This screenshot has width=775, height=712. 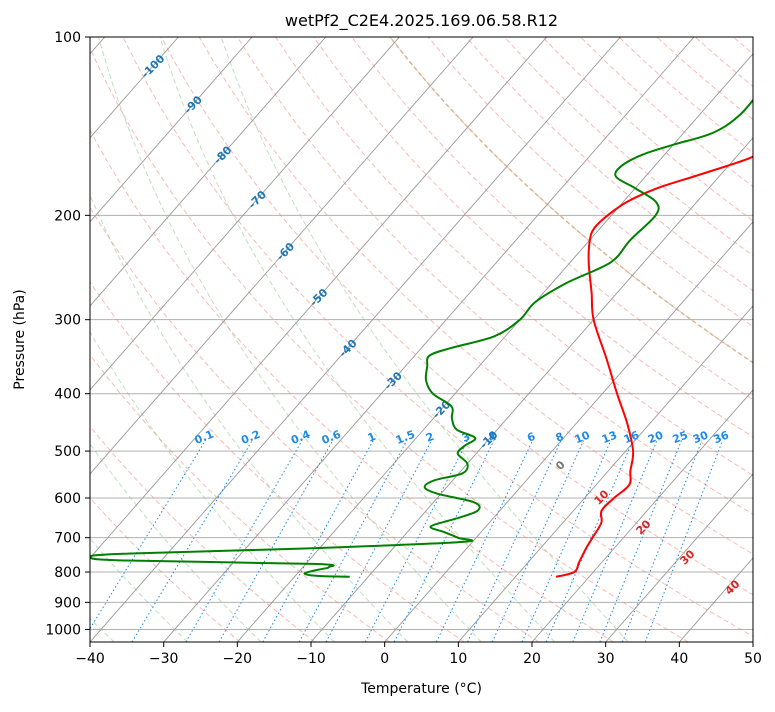 I want to click on y-tick-label: 400, so click(x=67, y=395).